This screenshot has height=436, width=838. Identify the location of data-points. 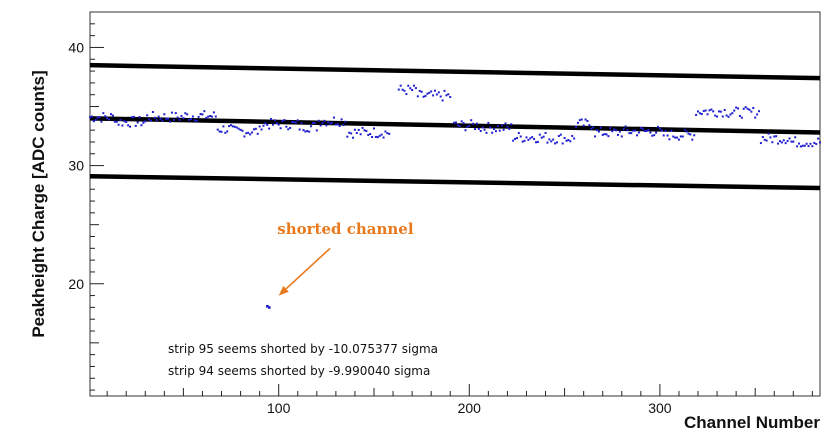
(455, 116).